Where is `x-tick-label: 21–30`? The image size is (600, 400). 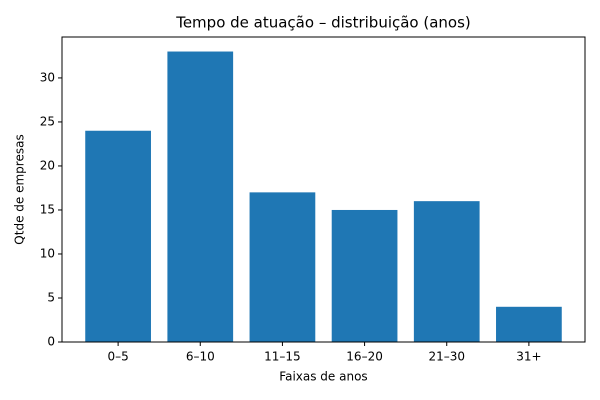 x-tick-label: 21–30 is located at coordinates (446, 357).